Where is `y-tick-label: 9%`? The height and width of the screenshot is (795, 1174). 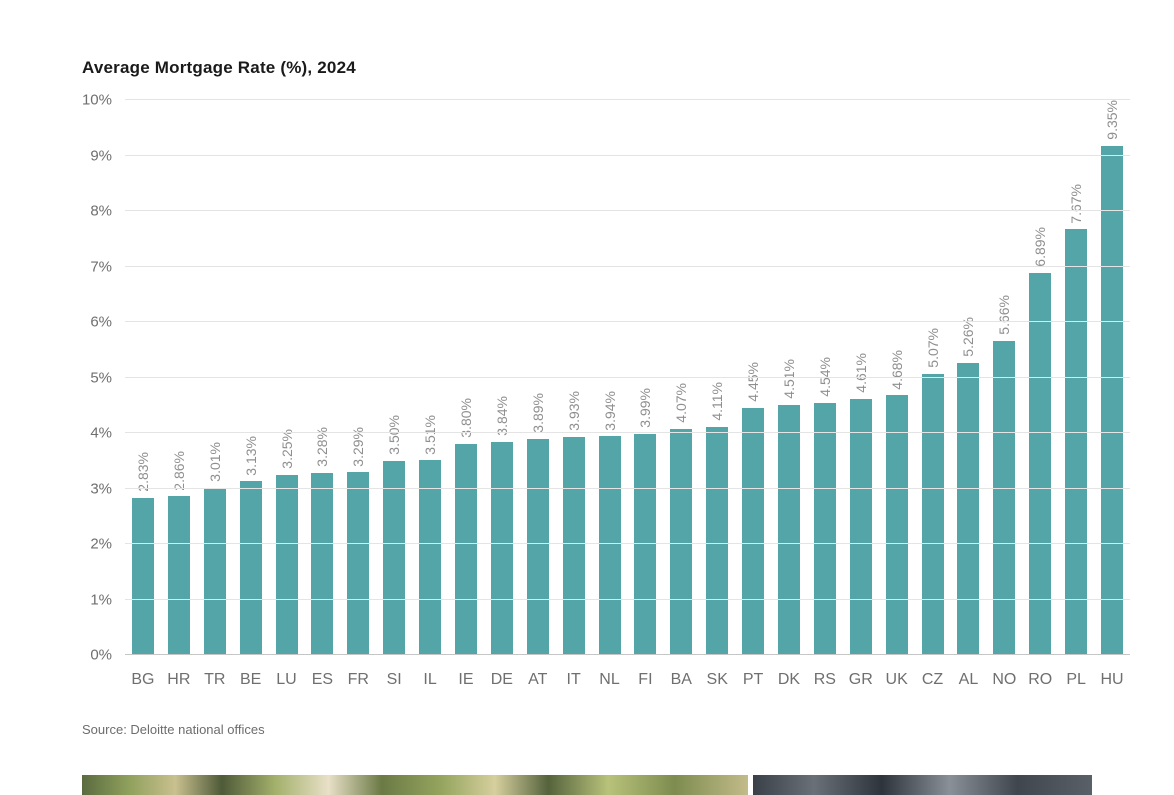
y-tick-label: 9% is located at coordinates (101, 155).